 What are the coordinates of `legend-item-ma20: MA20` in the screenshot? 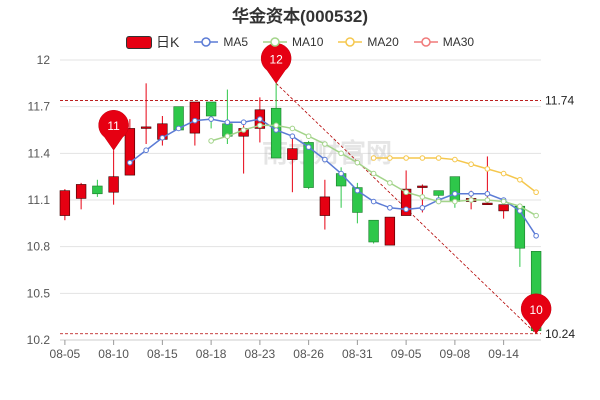 It's located at (368, 42).